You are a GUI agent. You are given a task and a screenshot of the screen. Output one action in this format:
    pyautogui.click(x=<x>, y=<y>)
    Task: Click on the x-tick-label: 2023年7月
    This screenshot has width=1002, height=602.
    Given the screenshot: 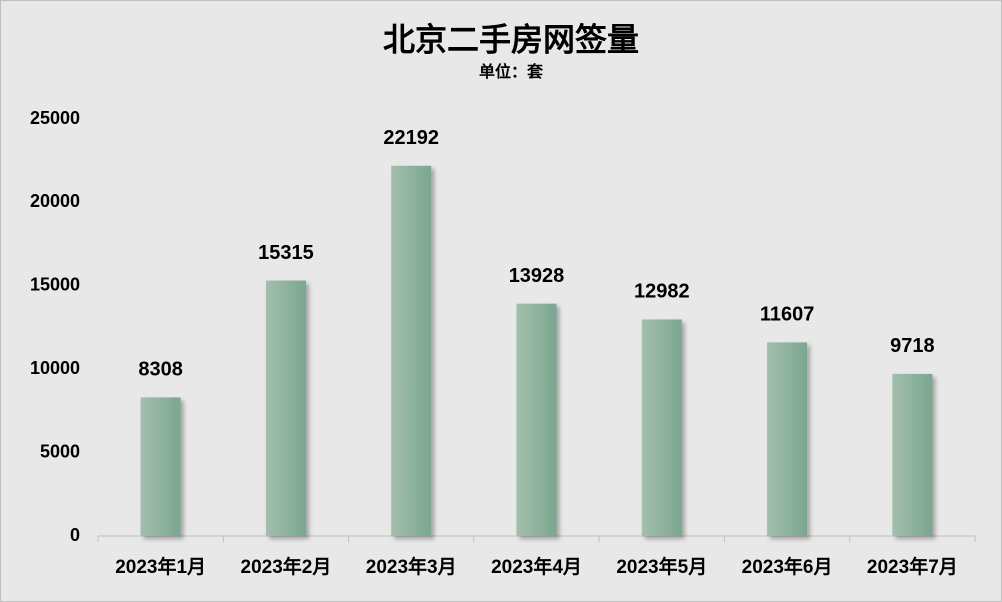 What is the action you would take?
    pyautogui.click(x=912, y=566)
    